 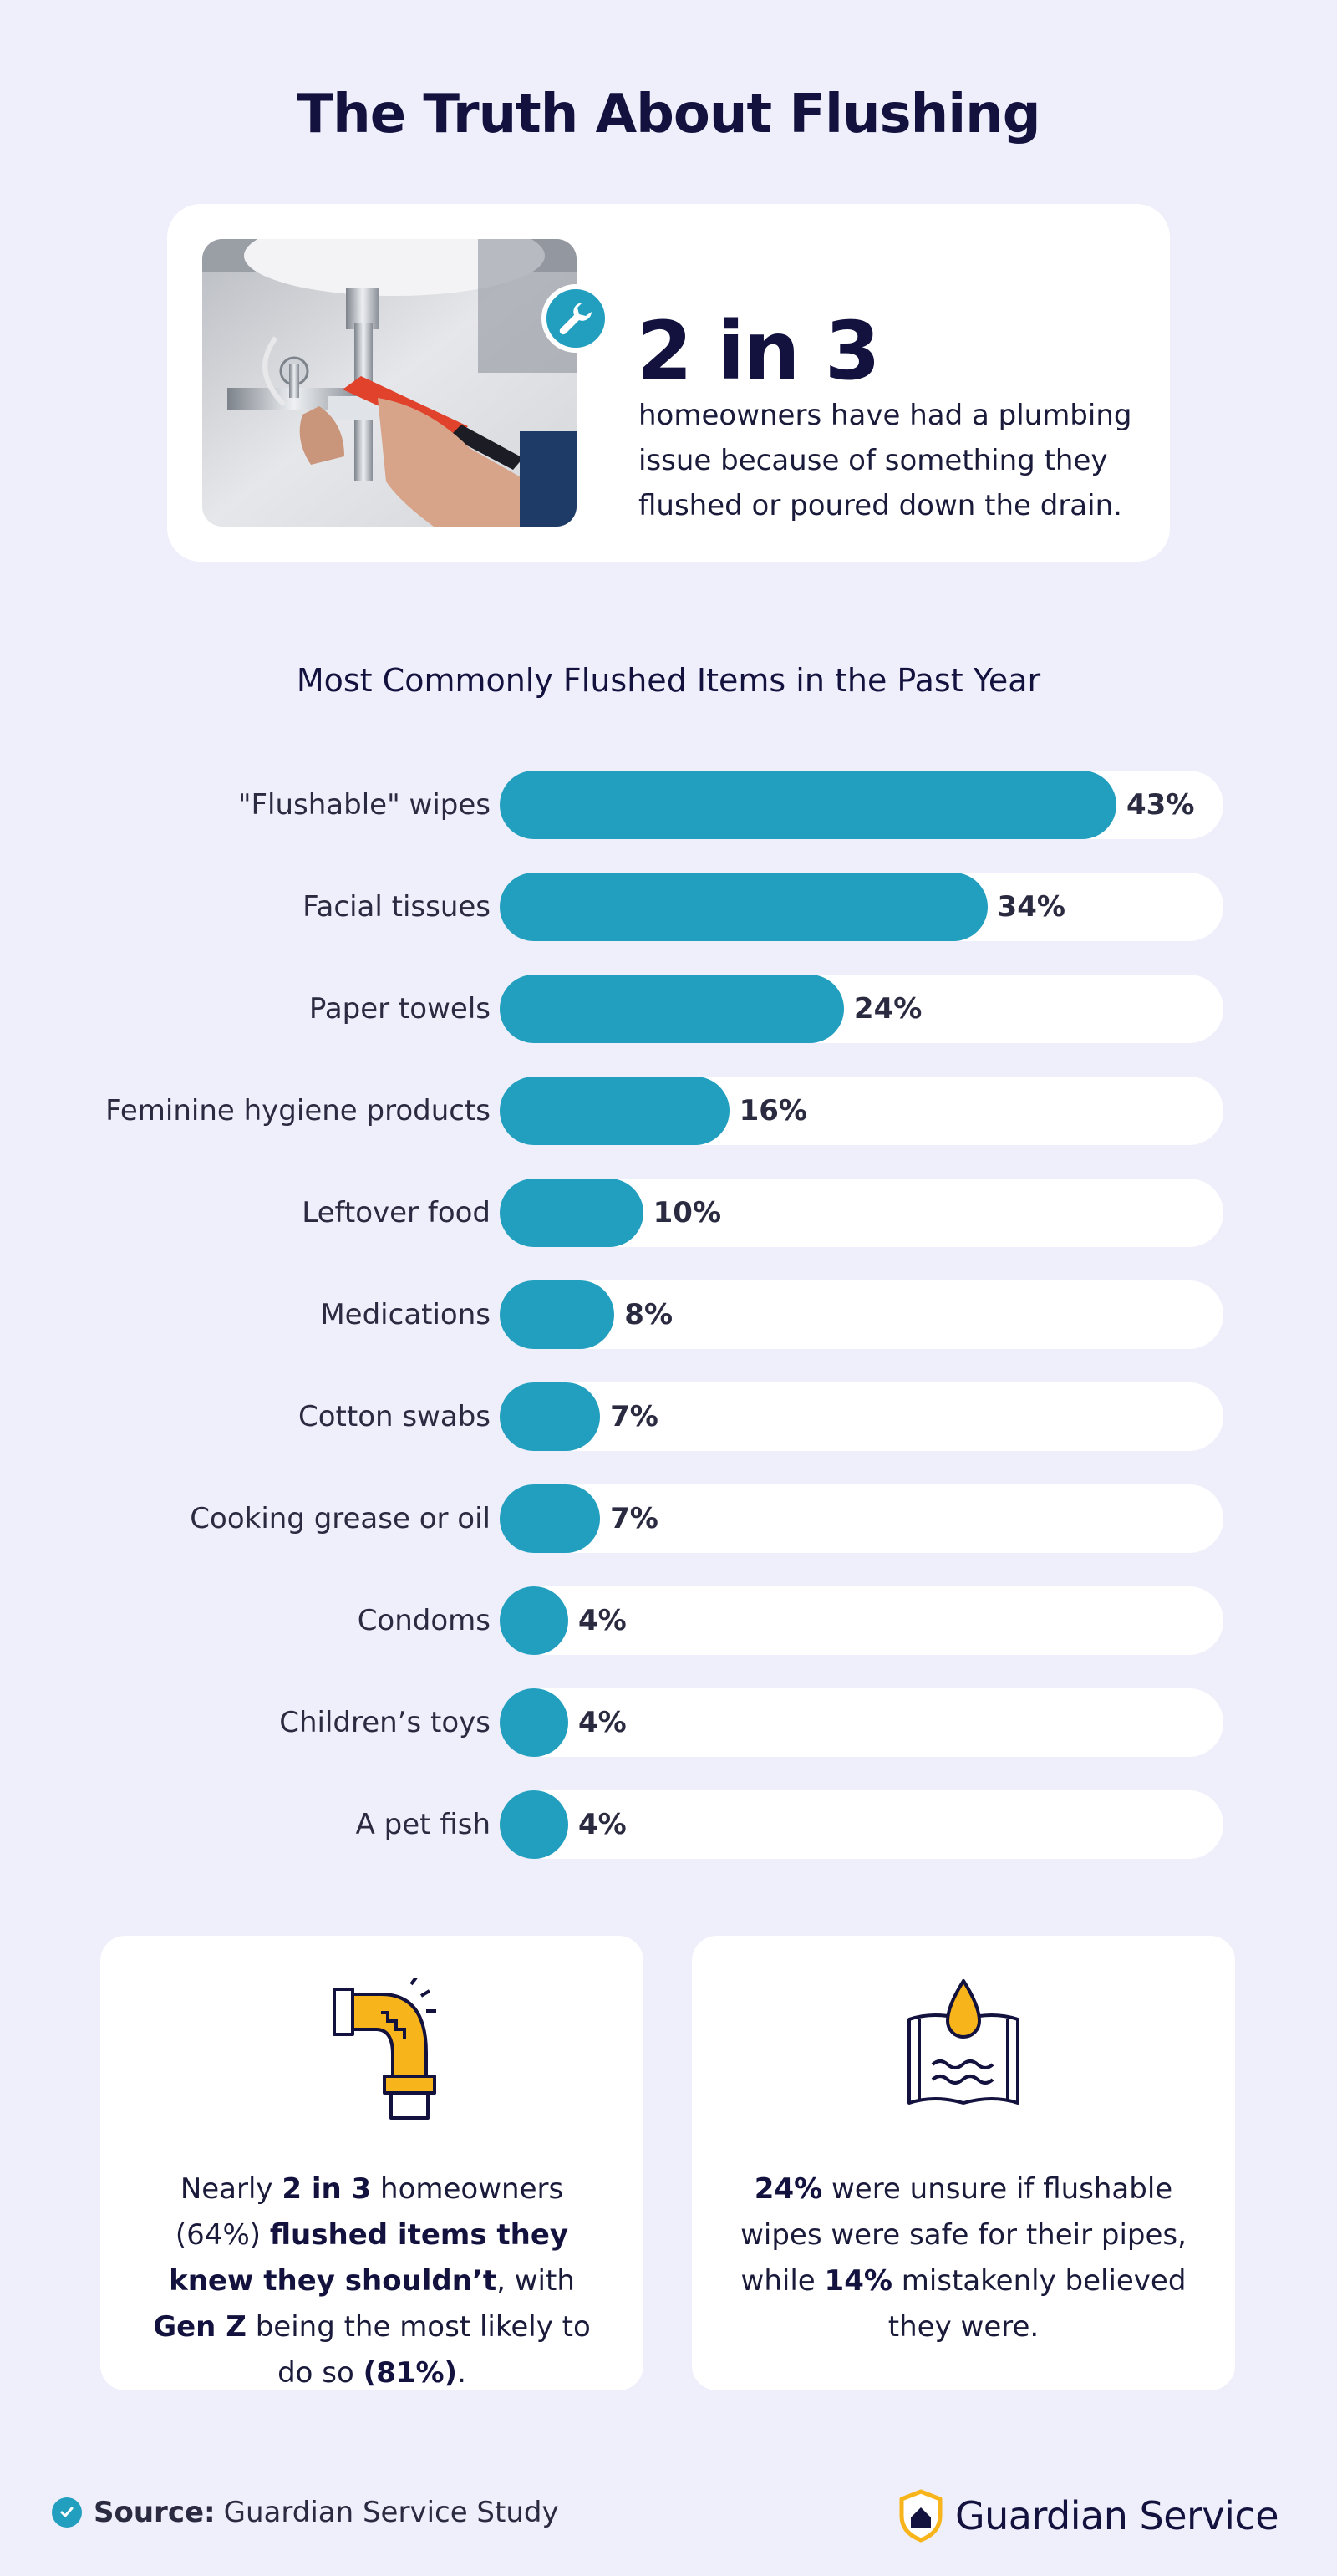 What do you see at coordinates (921, 2516) in the screenshot?
I see `shield-house-icon` at bounding box center [921, 2516].